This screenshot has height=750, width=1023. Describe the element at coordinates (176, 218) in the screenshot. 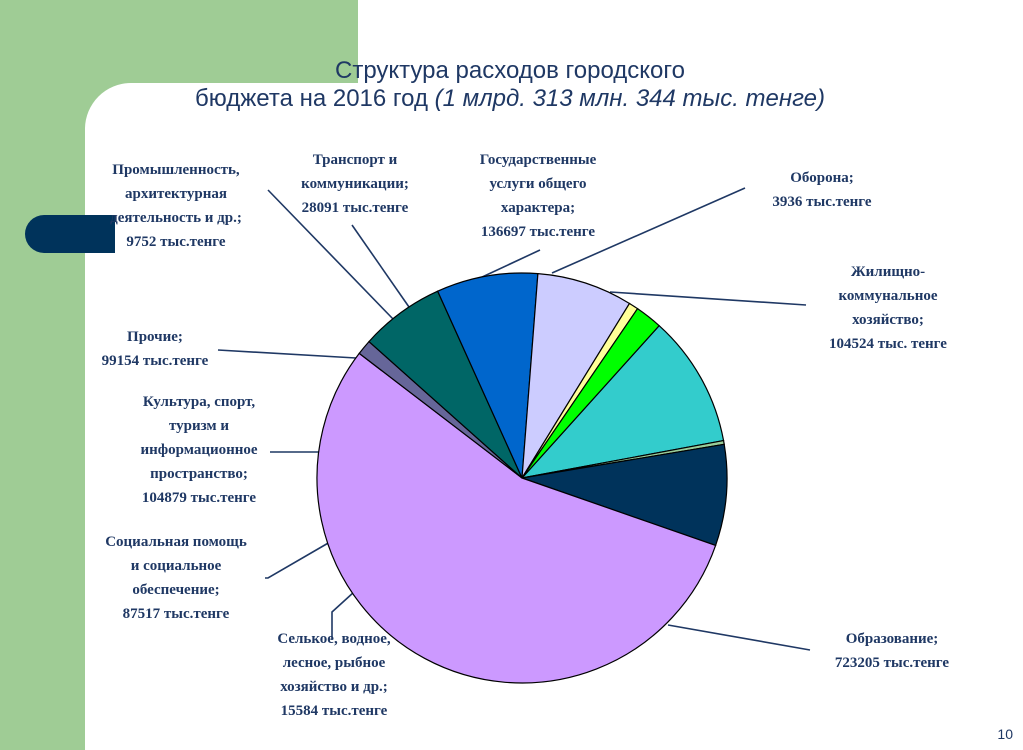

I see `label-line: деятельность и др.;` at that location.